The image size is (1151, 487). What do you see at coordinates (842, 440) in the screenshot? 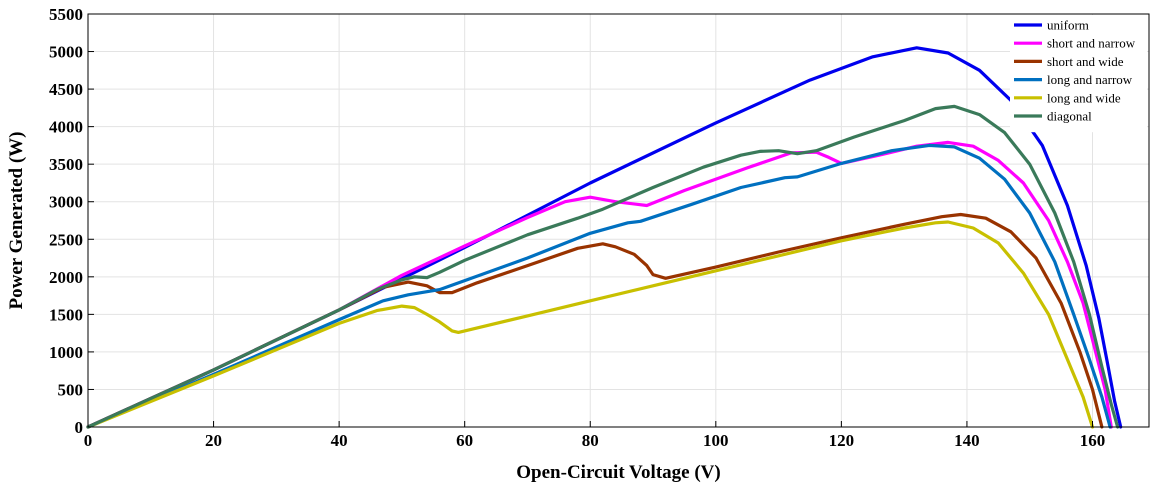
I see `x-tick-label: 120` at bounding box center [842, 440].